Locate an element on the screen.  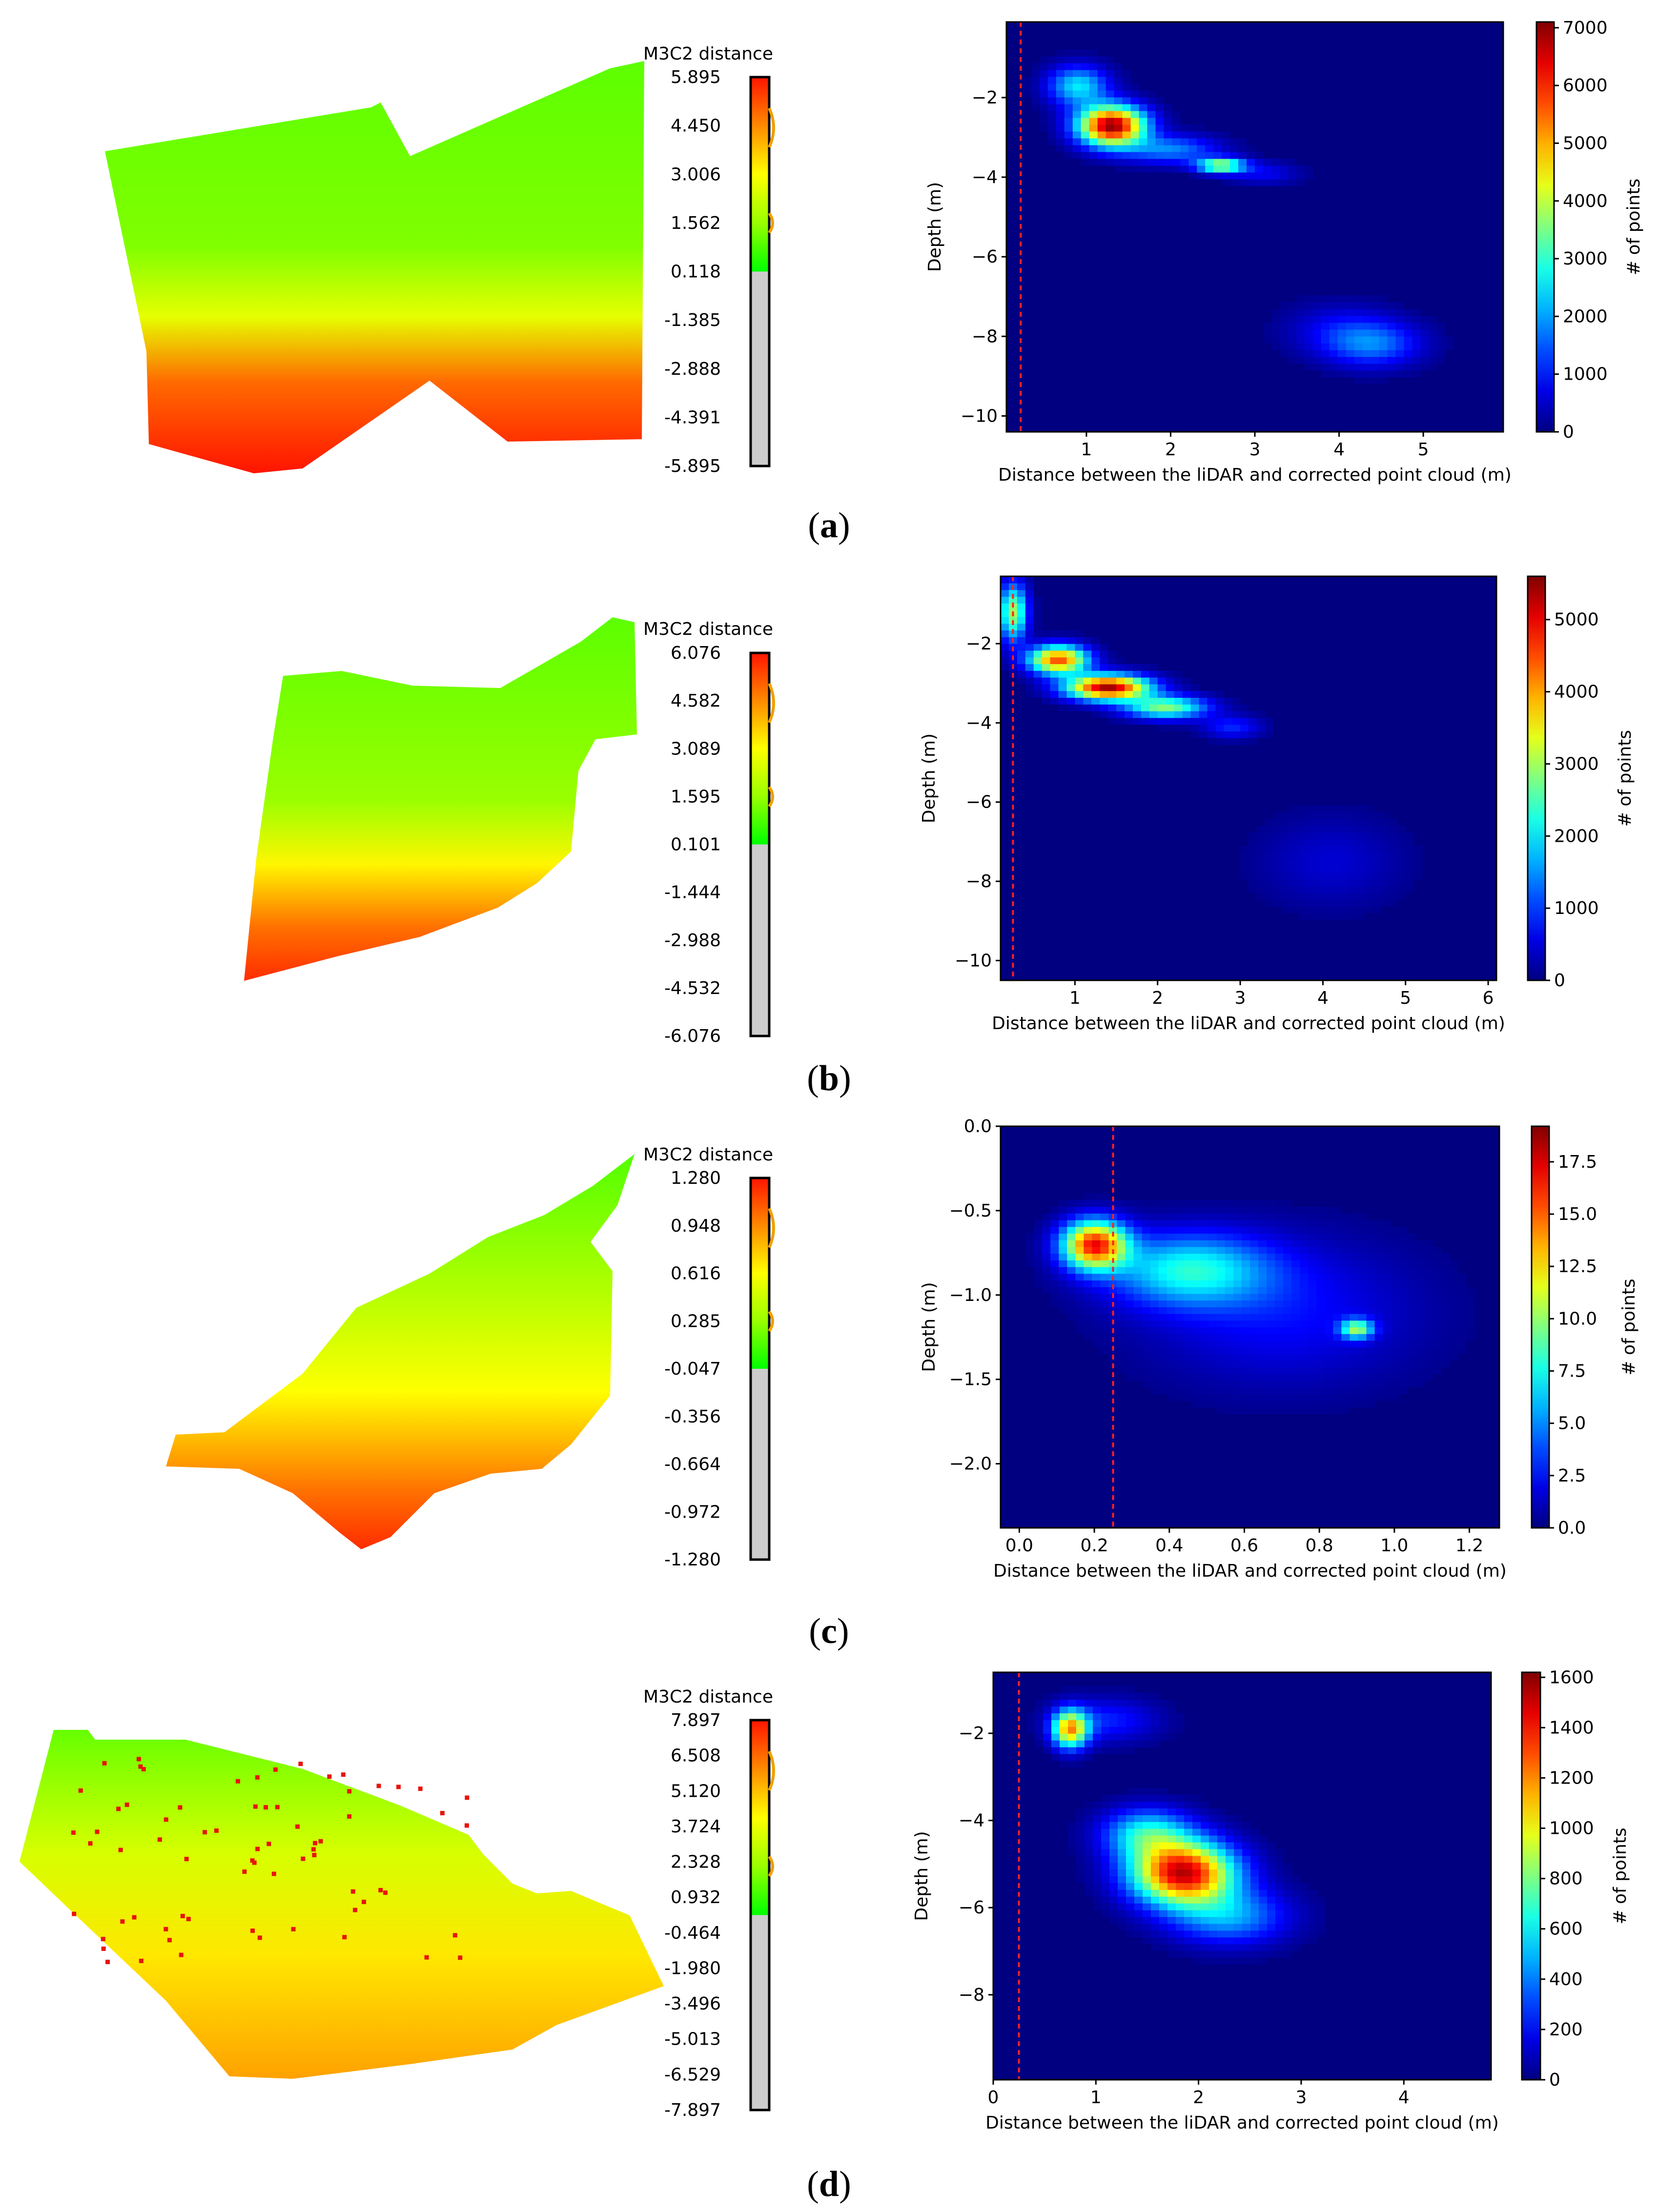
colorbar-tick-label: 7.5 is located at coordinates (1572, 1371).